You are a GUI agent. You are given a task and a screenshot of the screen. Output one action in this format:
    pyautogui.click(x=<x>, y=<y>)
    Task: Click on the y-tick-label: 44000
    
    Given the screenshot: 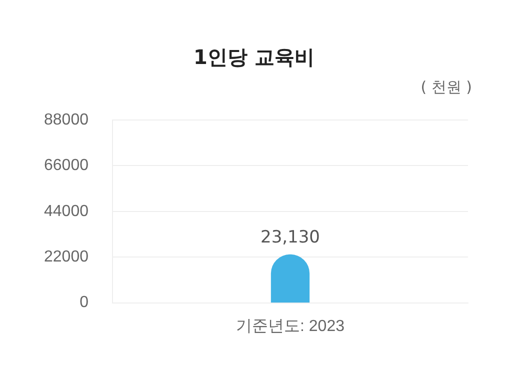 What is the action you would take?
    pyautogui.click(x=66, y=211)
    